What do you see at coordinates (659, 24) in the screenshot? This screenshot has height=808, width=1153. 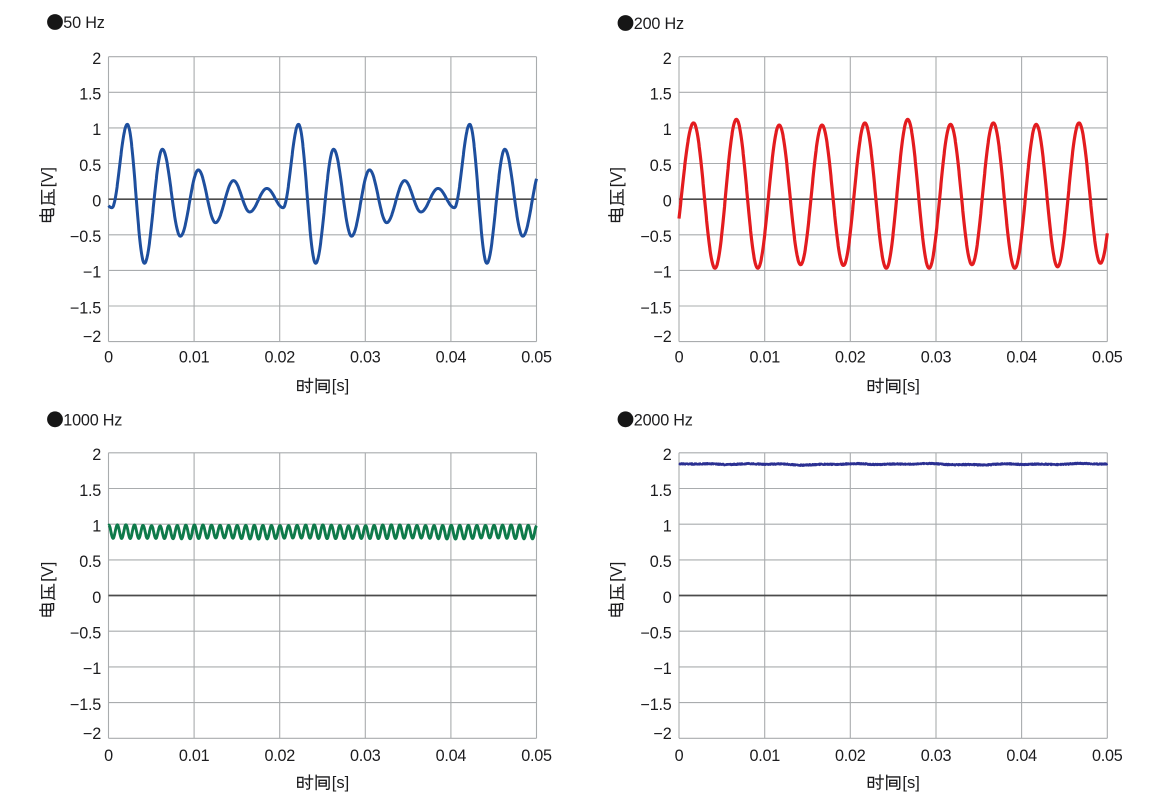 I see `svg-text: 200 Hz` at bounding box center [659, 24].